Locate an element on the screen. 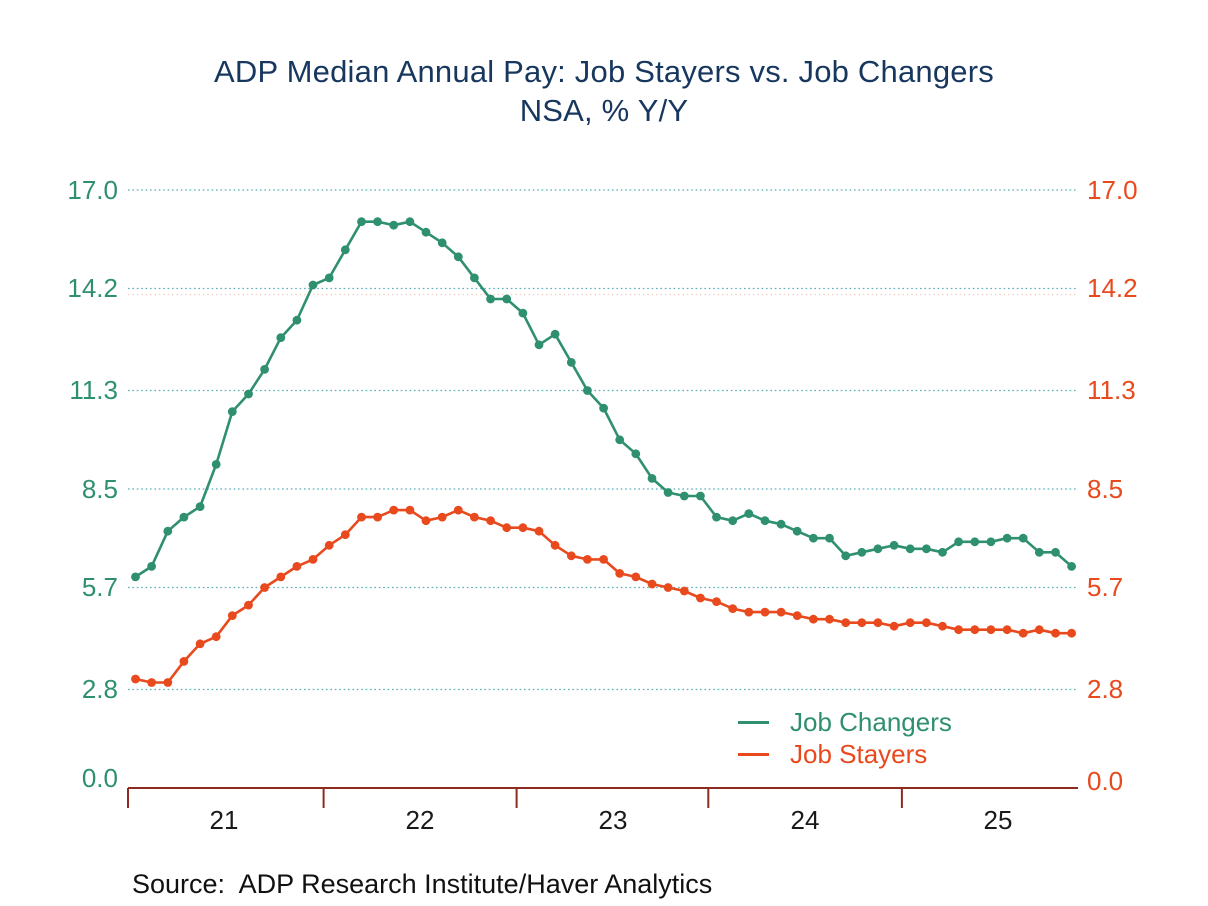 The width and height of the screenshot is (1208, 906). y-axis-left-tick: 0.0 is located at coordinates (99, 778).